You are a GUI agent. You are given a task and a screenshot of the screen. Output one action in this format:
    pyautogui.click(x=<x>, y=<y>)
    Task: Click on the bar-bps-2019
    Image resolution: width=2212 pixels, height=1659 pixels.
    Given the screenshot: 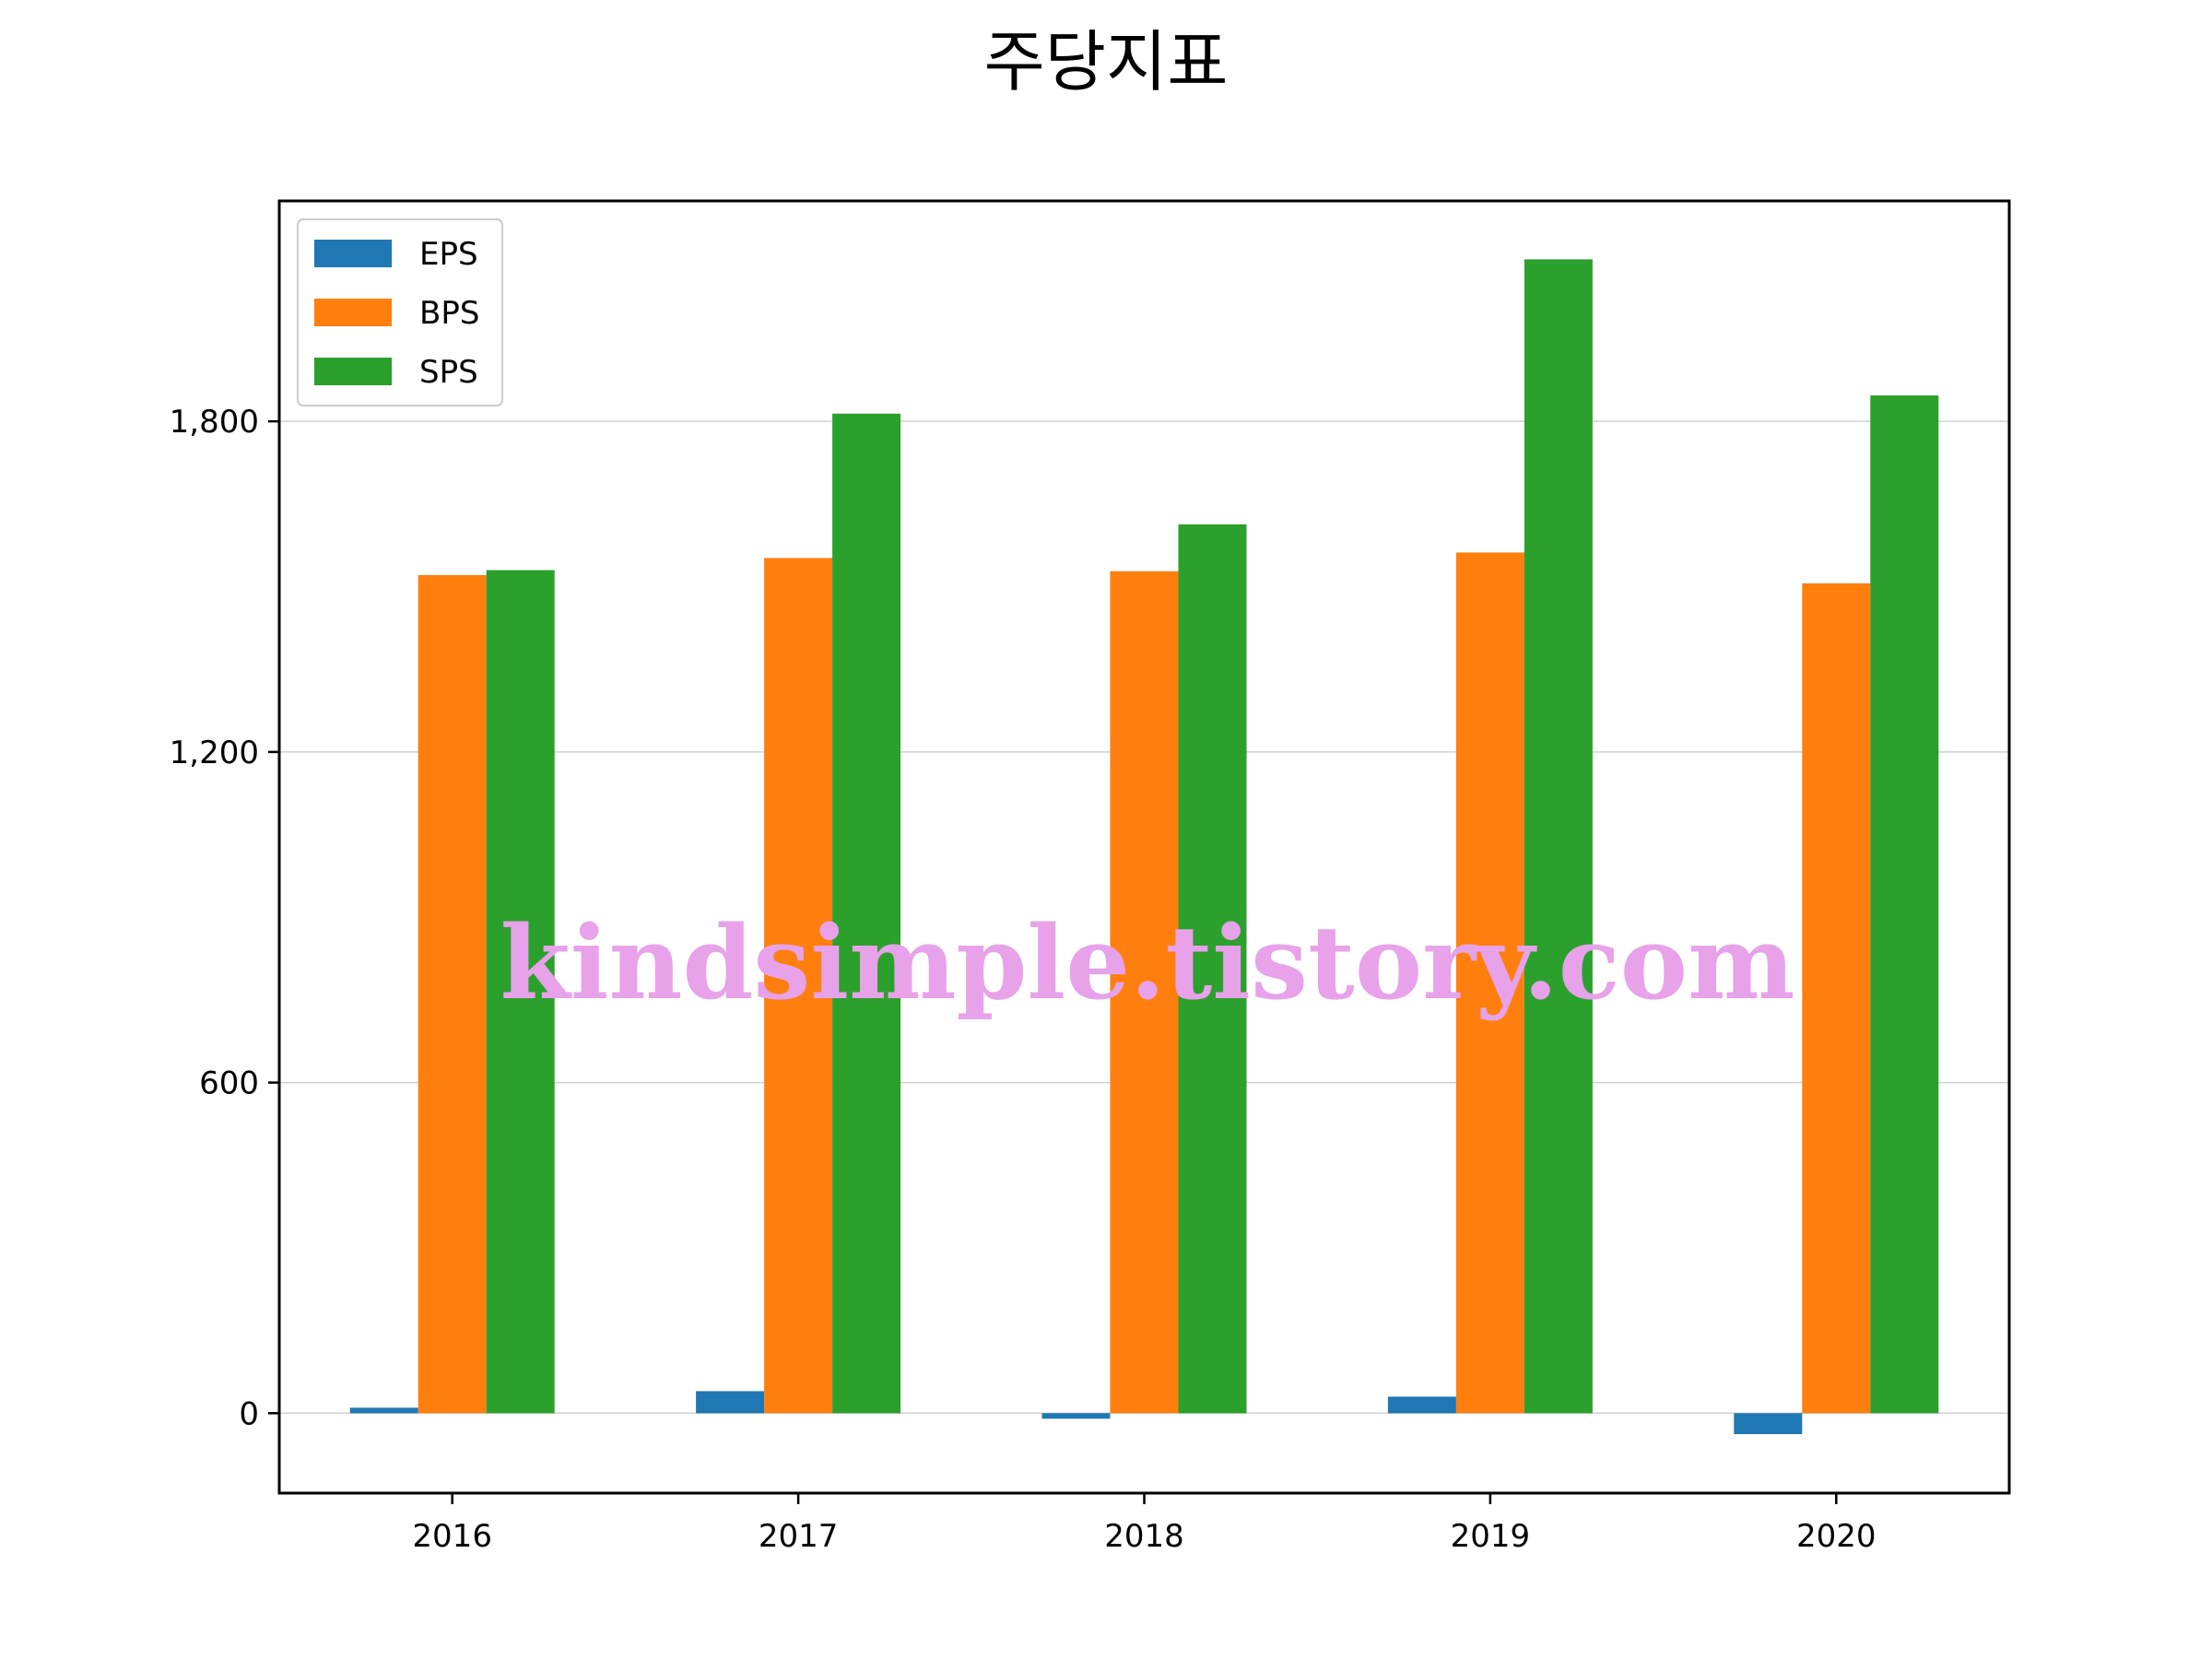 What is the action you would take?
    pyautogui.click(x=1489, y=983)
    